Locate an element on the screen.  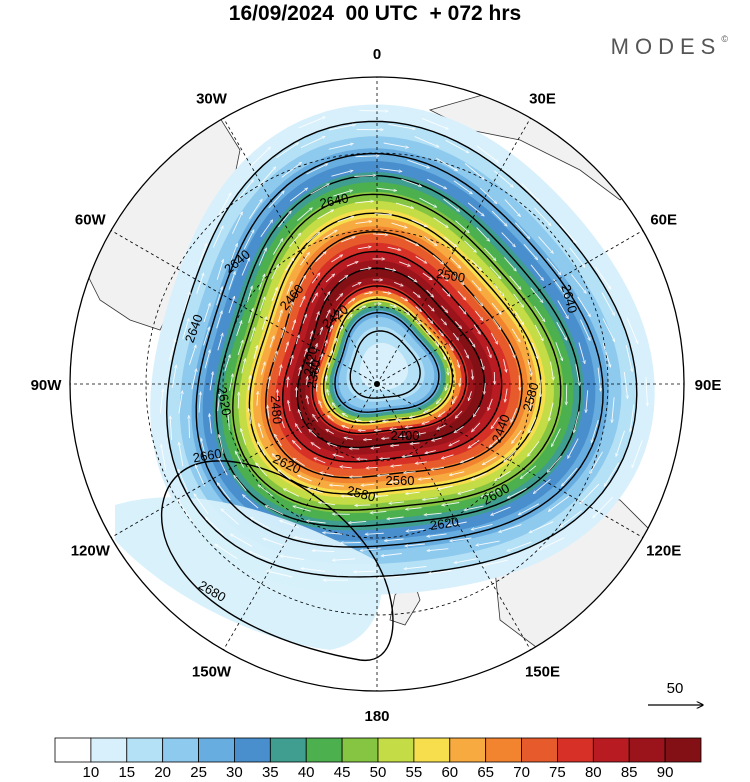
colorbar-tick-label: 65 is located at coordinates (485, 772).